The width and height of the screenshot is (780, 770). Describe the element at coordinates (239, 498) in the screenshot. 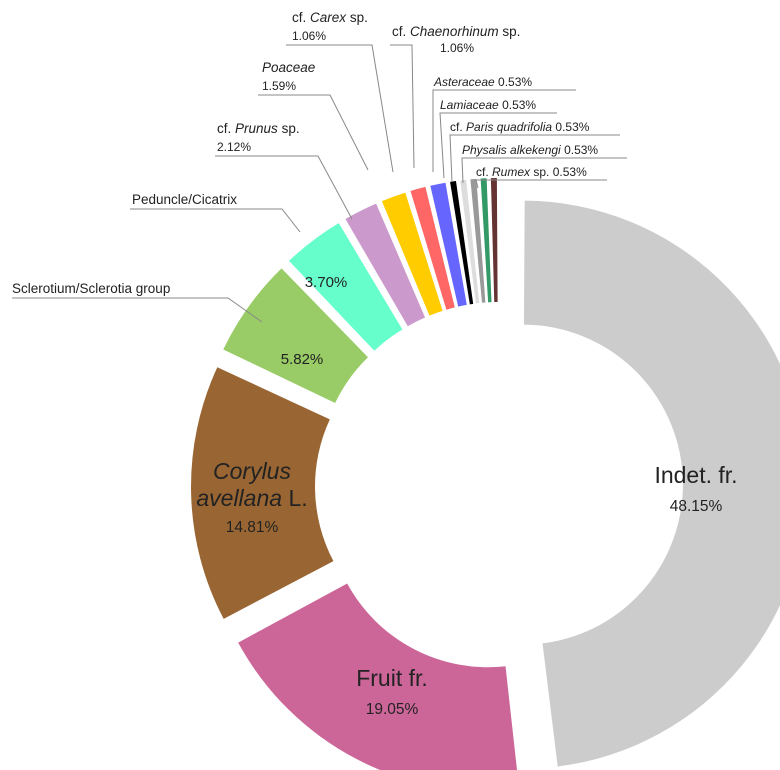

I see `label-text-avellana: avellana` at that location.